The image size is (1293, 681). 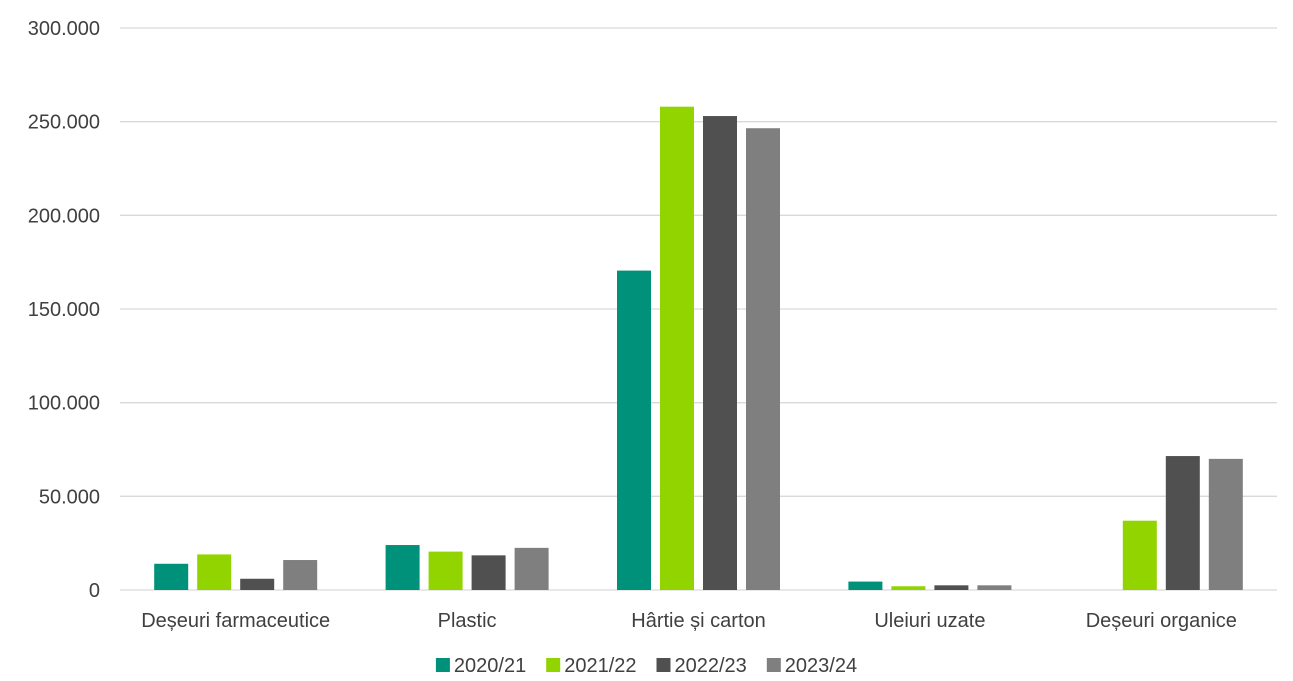 I want to click on legend: 2020/21 2021/22 2022/23 2023/24, so click(x=646, y=666).